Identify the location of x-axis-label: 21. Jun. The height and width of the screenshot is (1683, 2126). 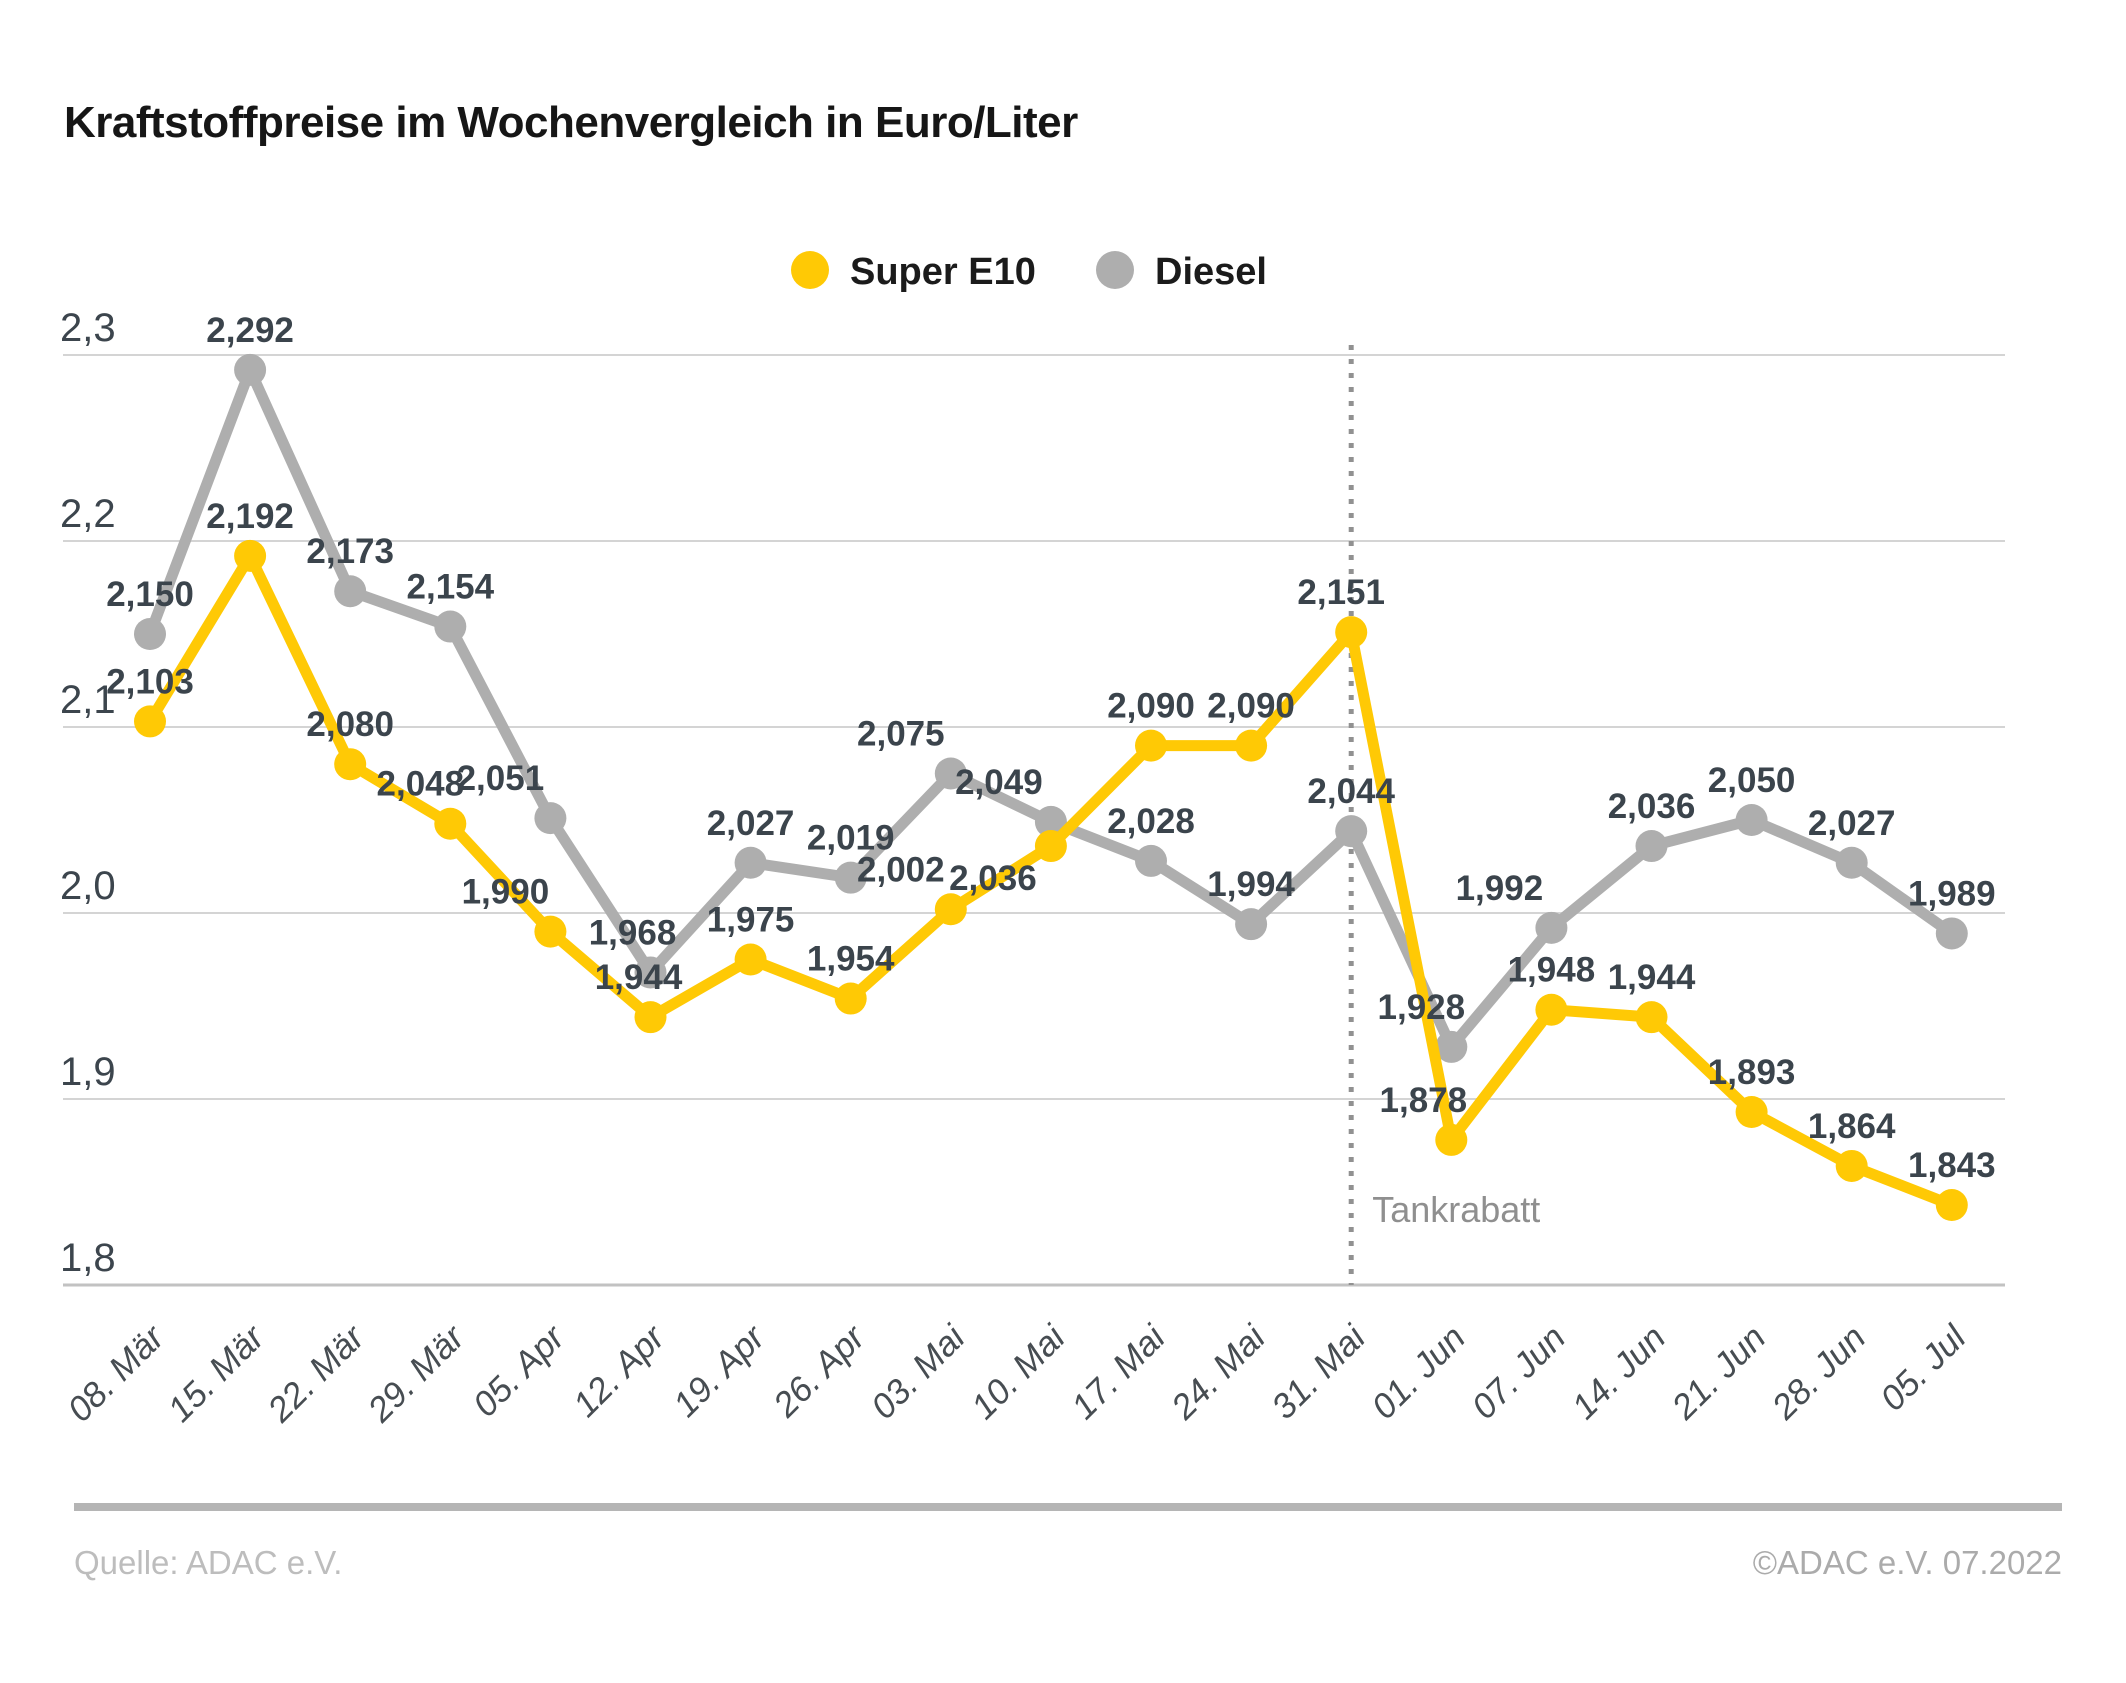
(1718, 1372).